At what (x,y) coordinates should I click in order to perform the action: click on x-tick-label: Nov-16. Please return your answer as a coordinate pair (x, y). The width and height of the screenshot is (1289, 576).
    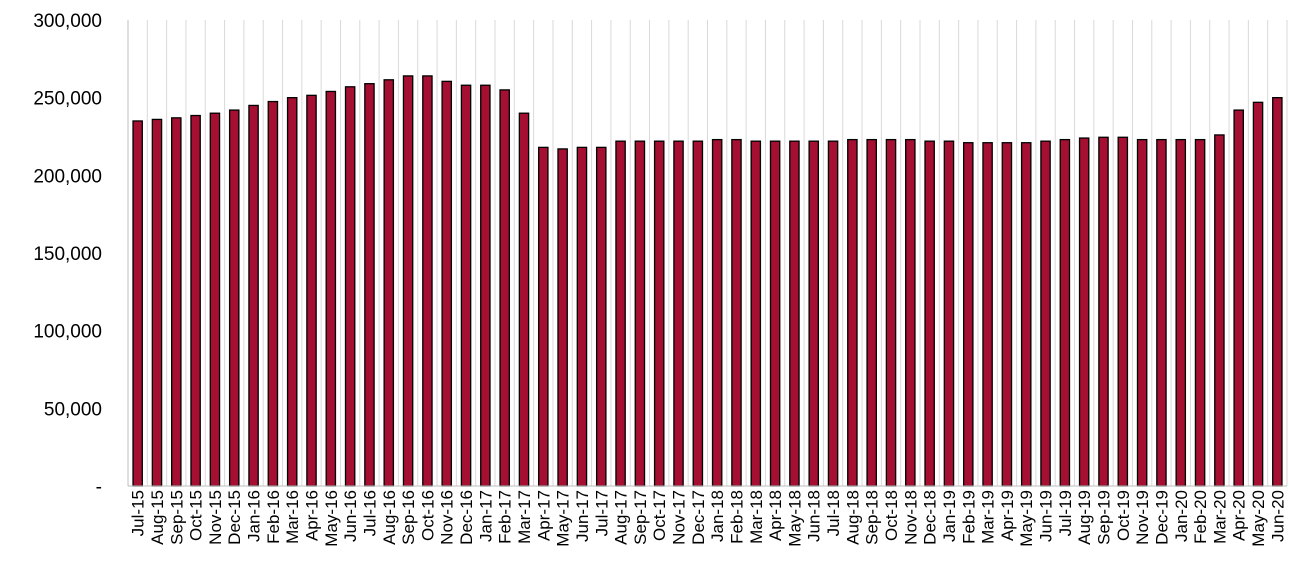
    Looking at the image, I should click on (447, 517).